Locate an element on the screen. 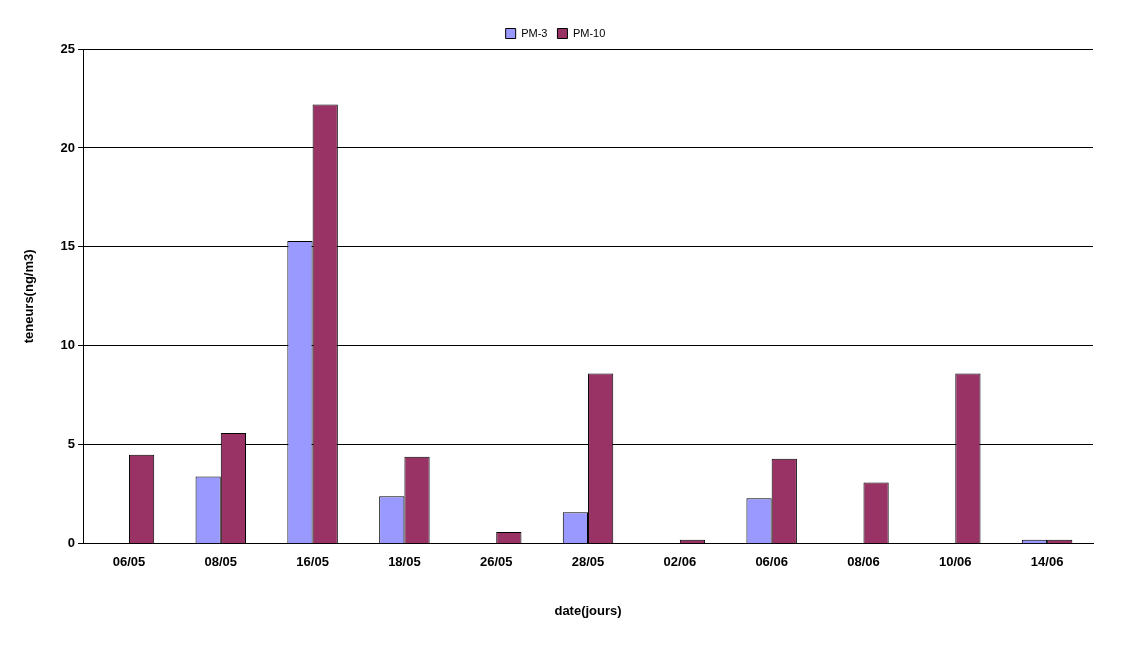 The height and width of the screenshot is (648, 1137). x-tick-label: 26/05 is located at coordinates (496, 562).